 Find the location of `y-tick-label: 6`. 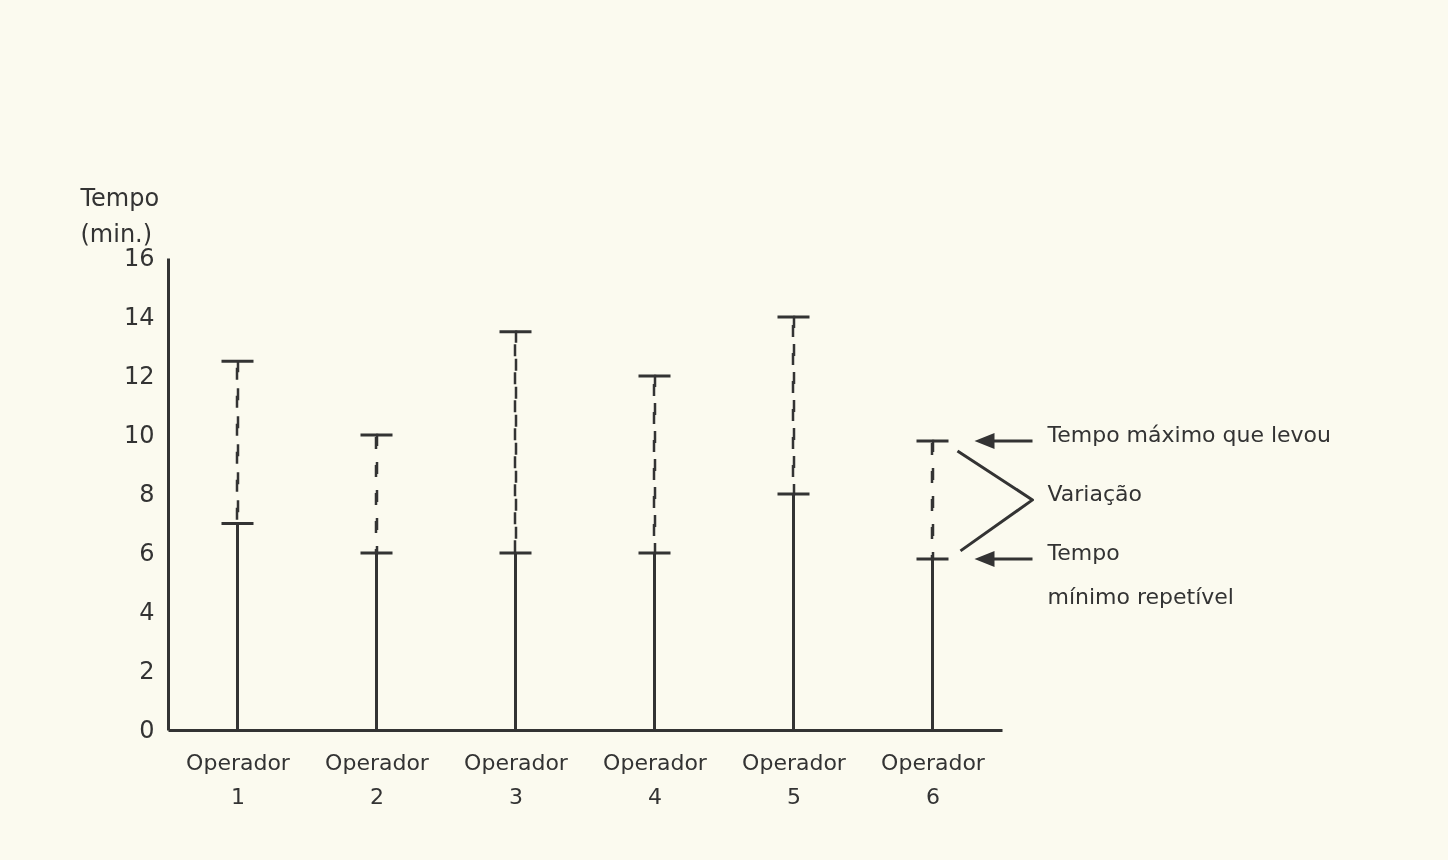

y-tick-label: 6 is located at coordinates (147, 552).